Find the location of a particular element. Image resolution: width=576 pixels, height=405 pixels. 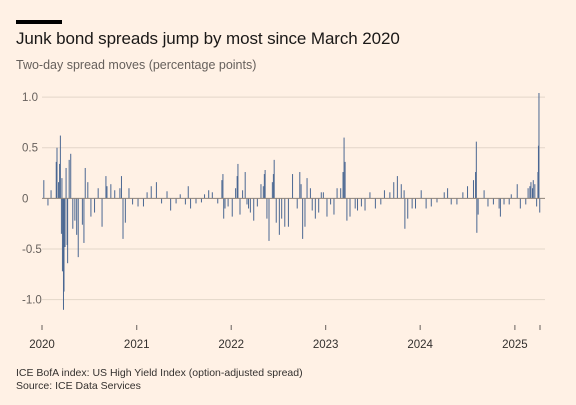

x-tick-label: 2023 is located at coordinates (326, 345).